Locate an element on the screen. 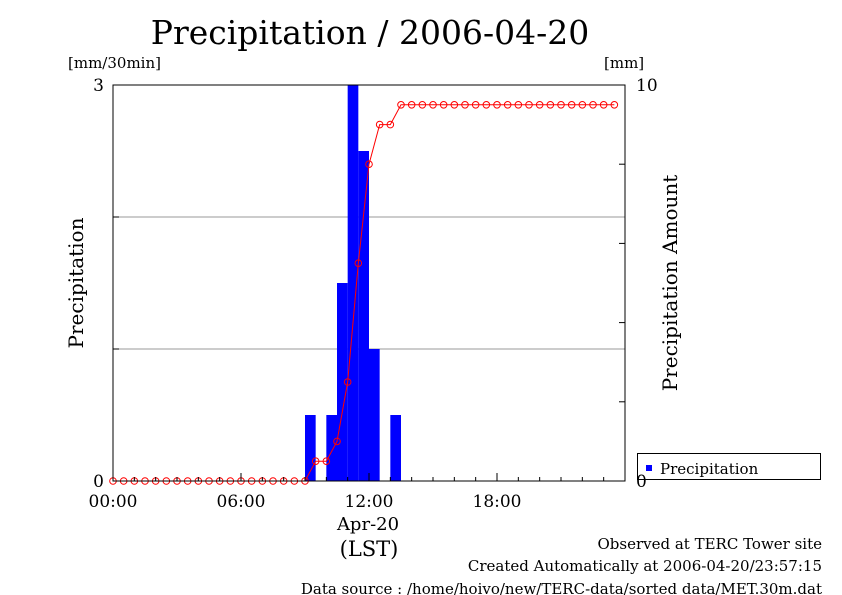  x-axis-date-label: Apr-20 is located at coordinates (368, 524).